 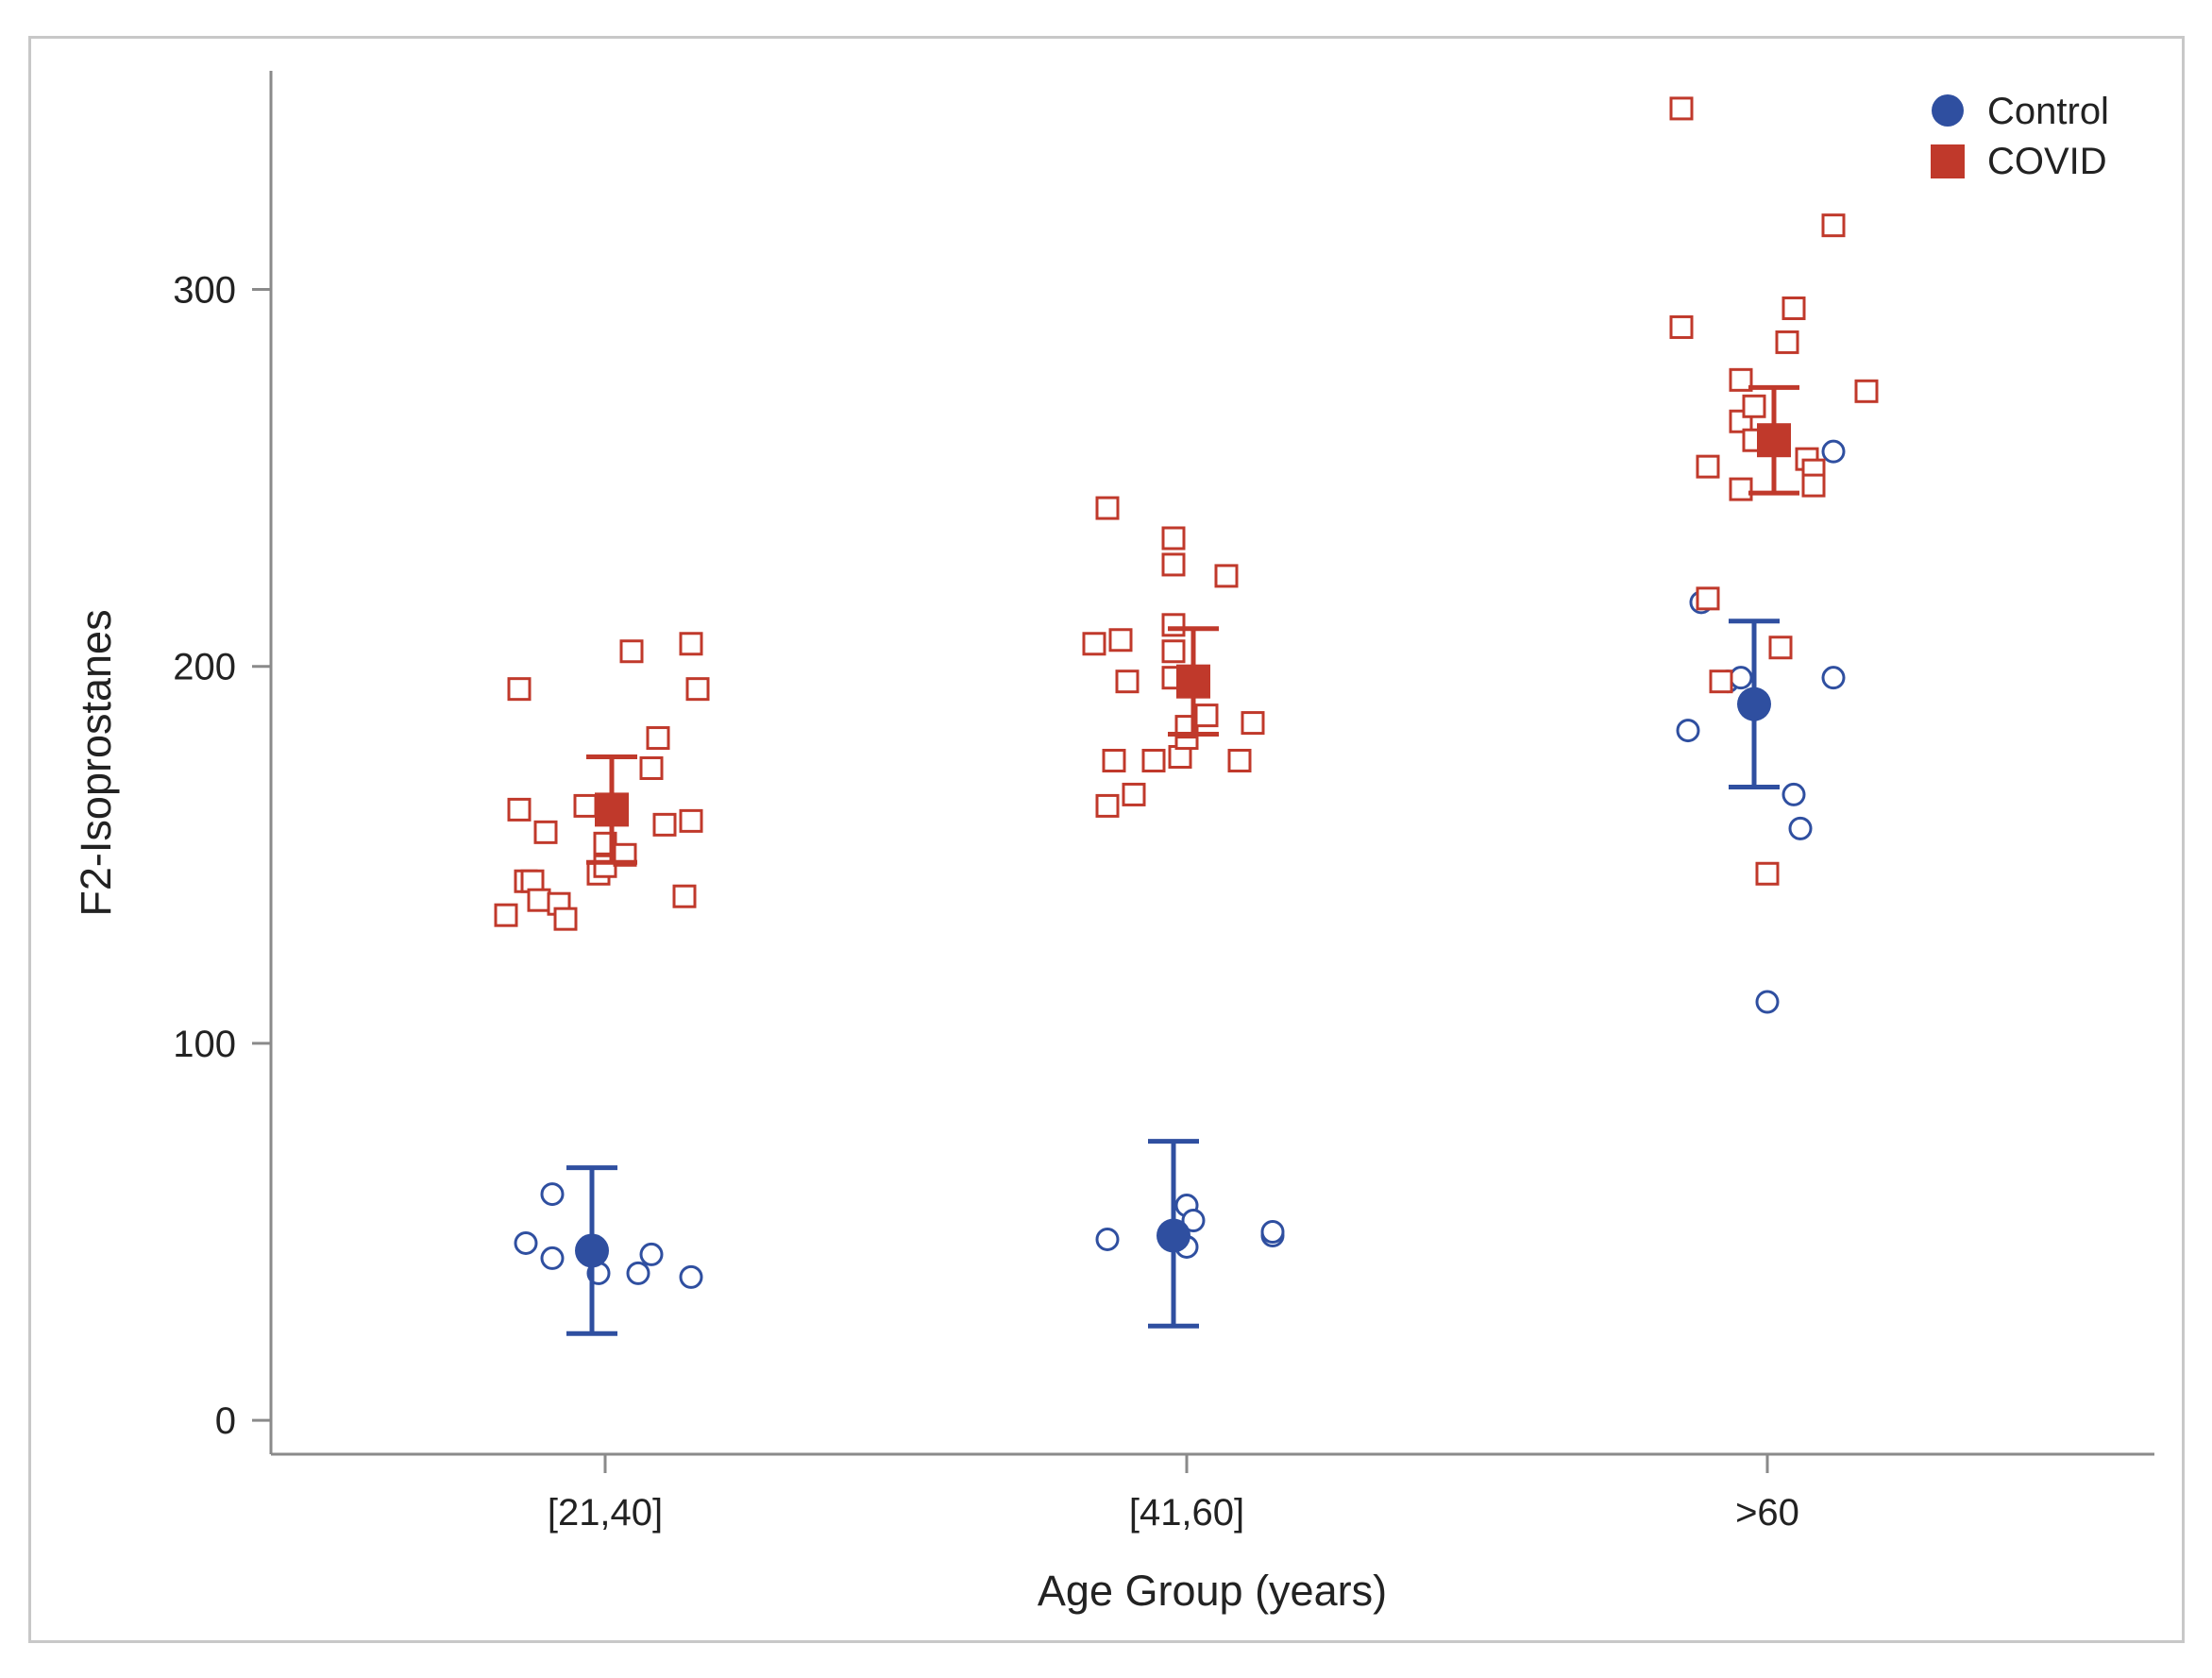 I want to click on x-tick-label: [41,60], so click(x=1186, y=1513).